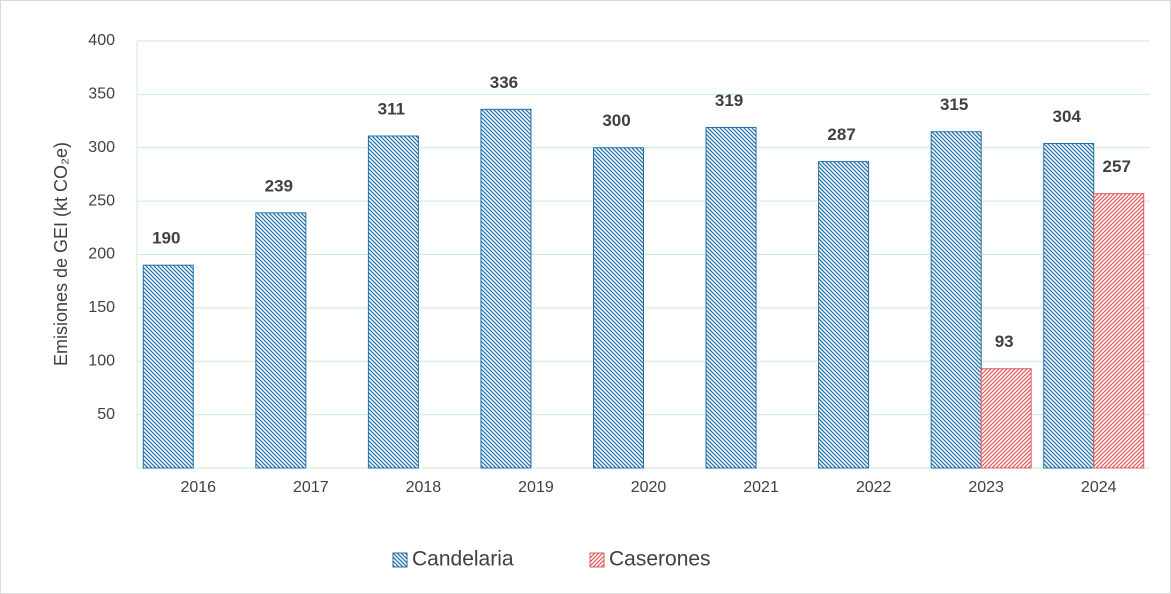 The image size is (1171, 594). Describe the element at coordinates (101, 254) in the screenshot. I see `y-tick-label: 200` at that location.